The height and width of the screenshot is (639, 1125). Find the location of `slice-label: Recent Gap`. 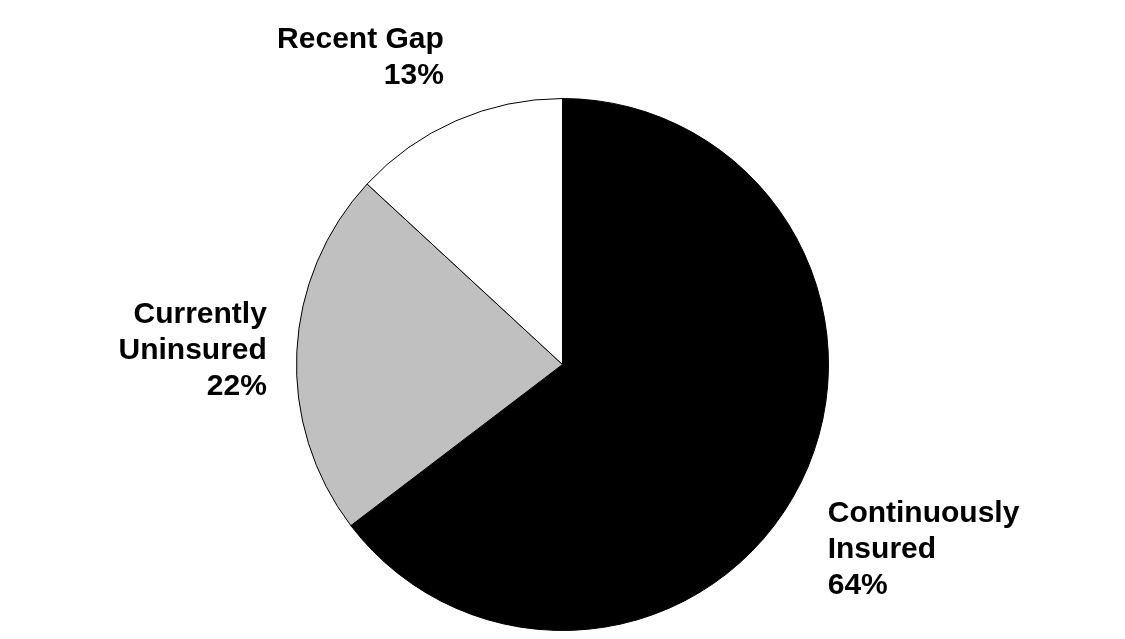

slice-label: Recent Gap is located at coordinates (360, 37).